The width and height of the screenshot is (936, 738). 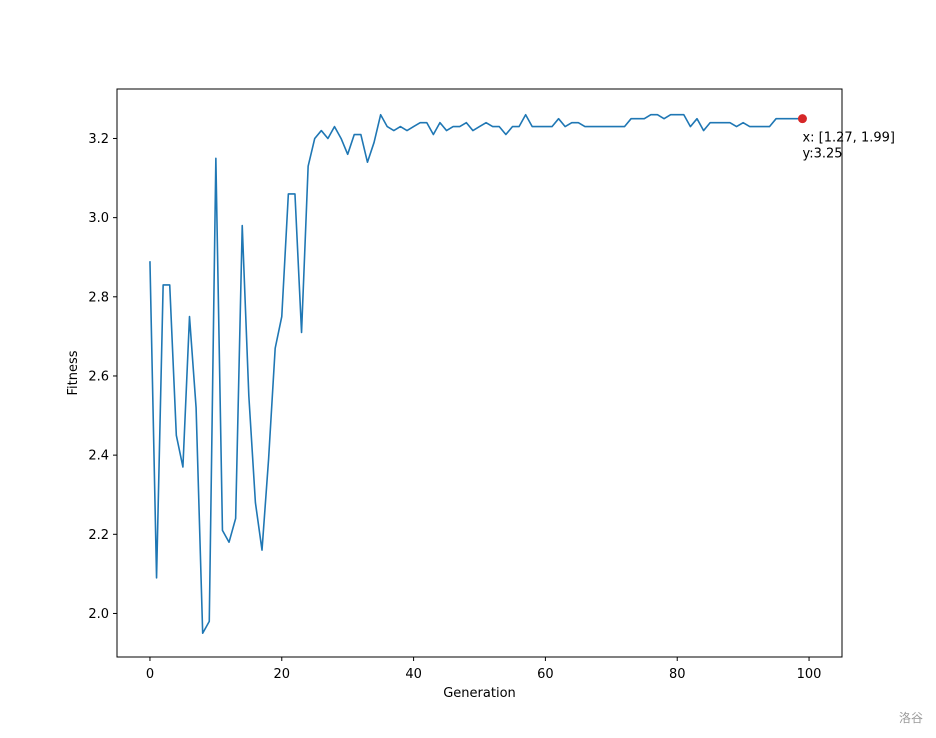 I want to click on best-point-label-y: y:3.25, so click(x=822, y=154).